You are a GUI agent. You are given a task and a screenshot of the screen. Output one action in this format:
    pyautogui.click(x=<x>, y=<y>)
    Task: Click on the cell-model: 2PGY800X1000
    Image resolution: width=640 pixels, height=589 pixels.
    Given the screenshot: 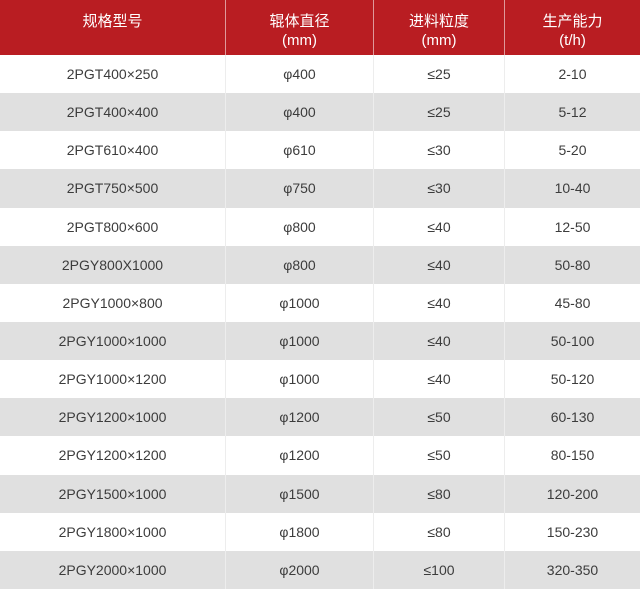 What is the action you would take?
    pyautogui.click(x=113, y=264)
    